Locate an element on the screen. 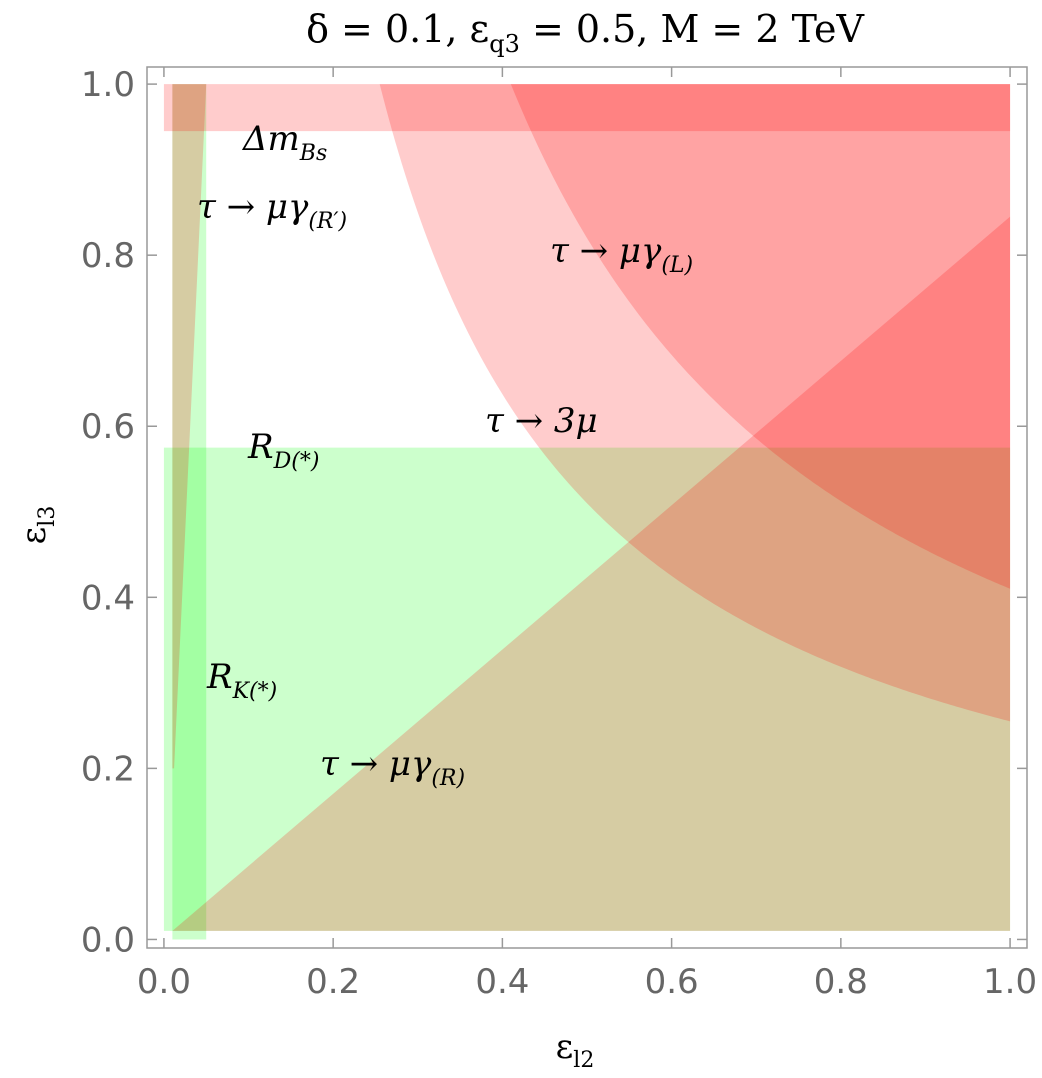  x-tick-label: 0.0 is located at coordinates (164, 982).